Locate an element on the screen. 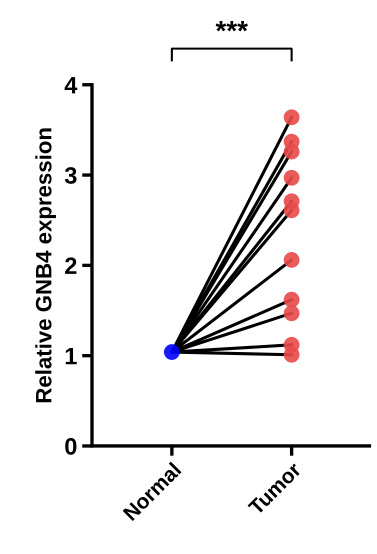 This screenshot has width=377, height=554. y-tick-label: 0 is located at coordinates (70, 446).